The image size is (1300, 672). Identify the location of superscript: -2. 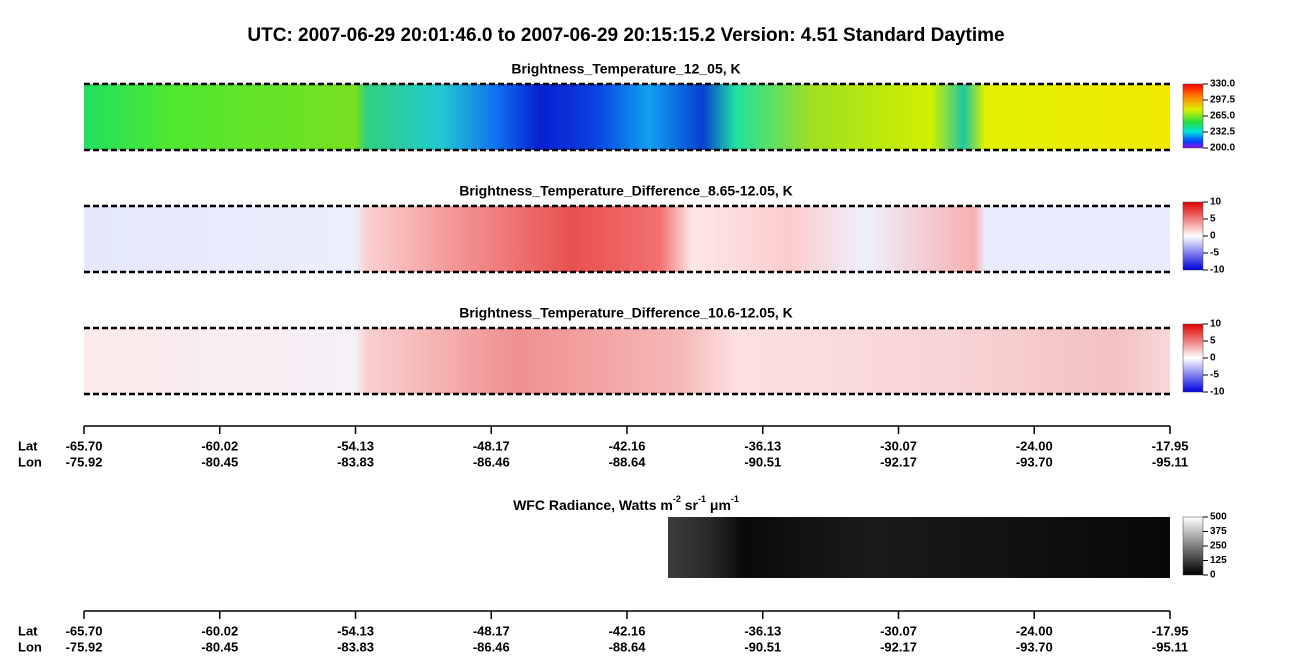
(677, 499).